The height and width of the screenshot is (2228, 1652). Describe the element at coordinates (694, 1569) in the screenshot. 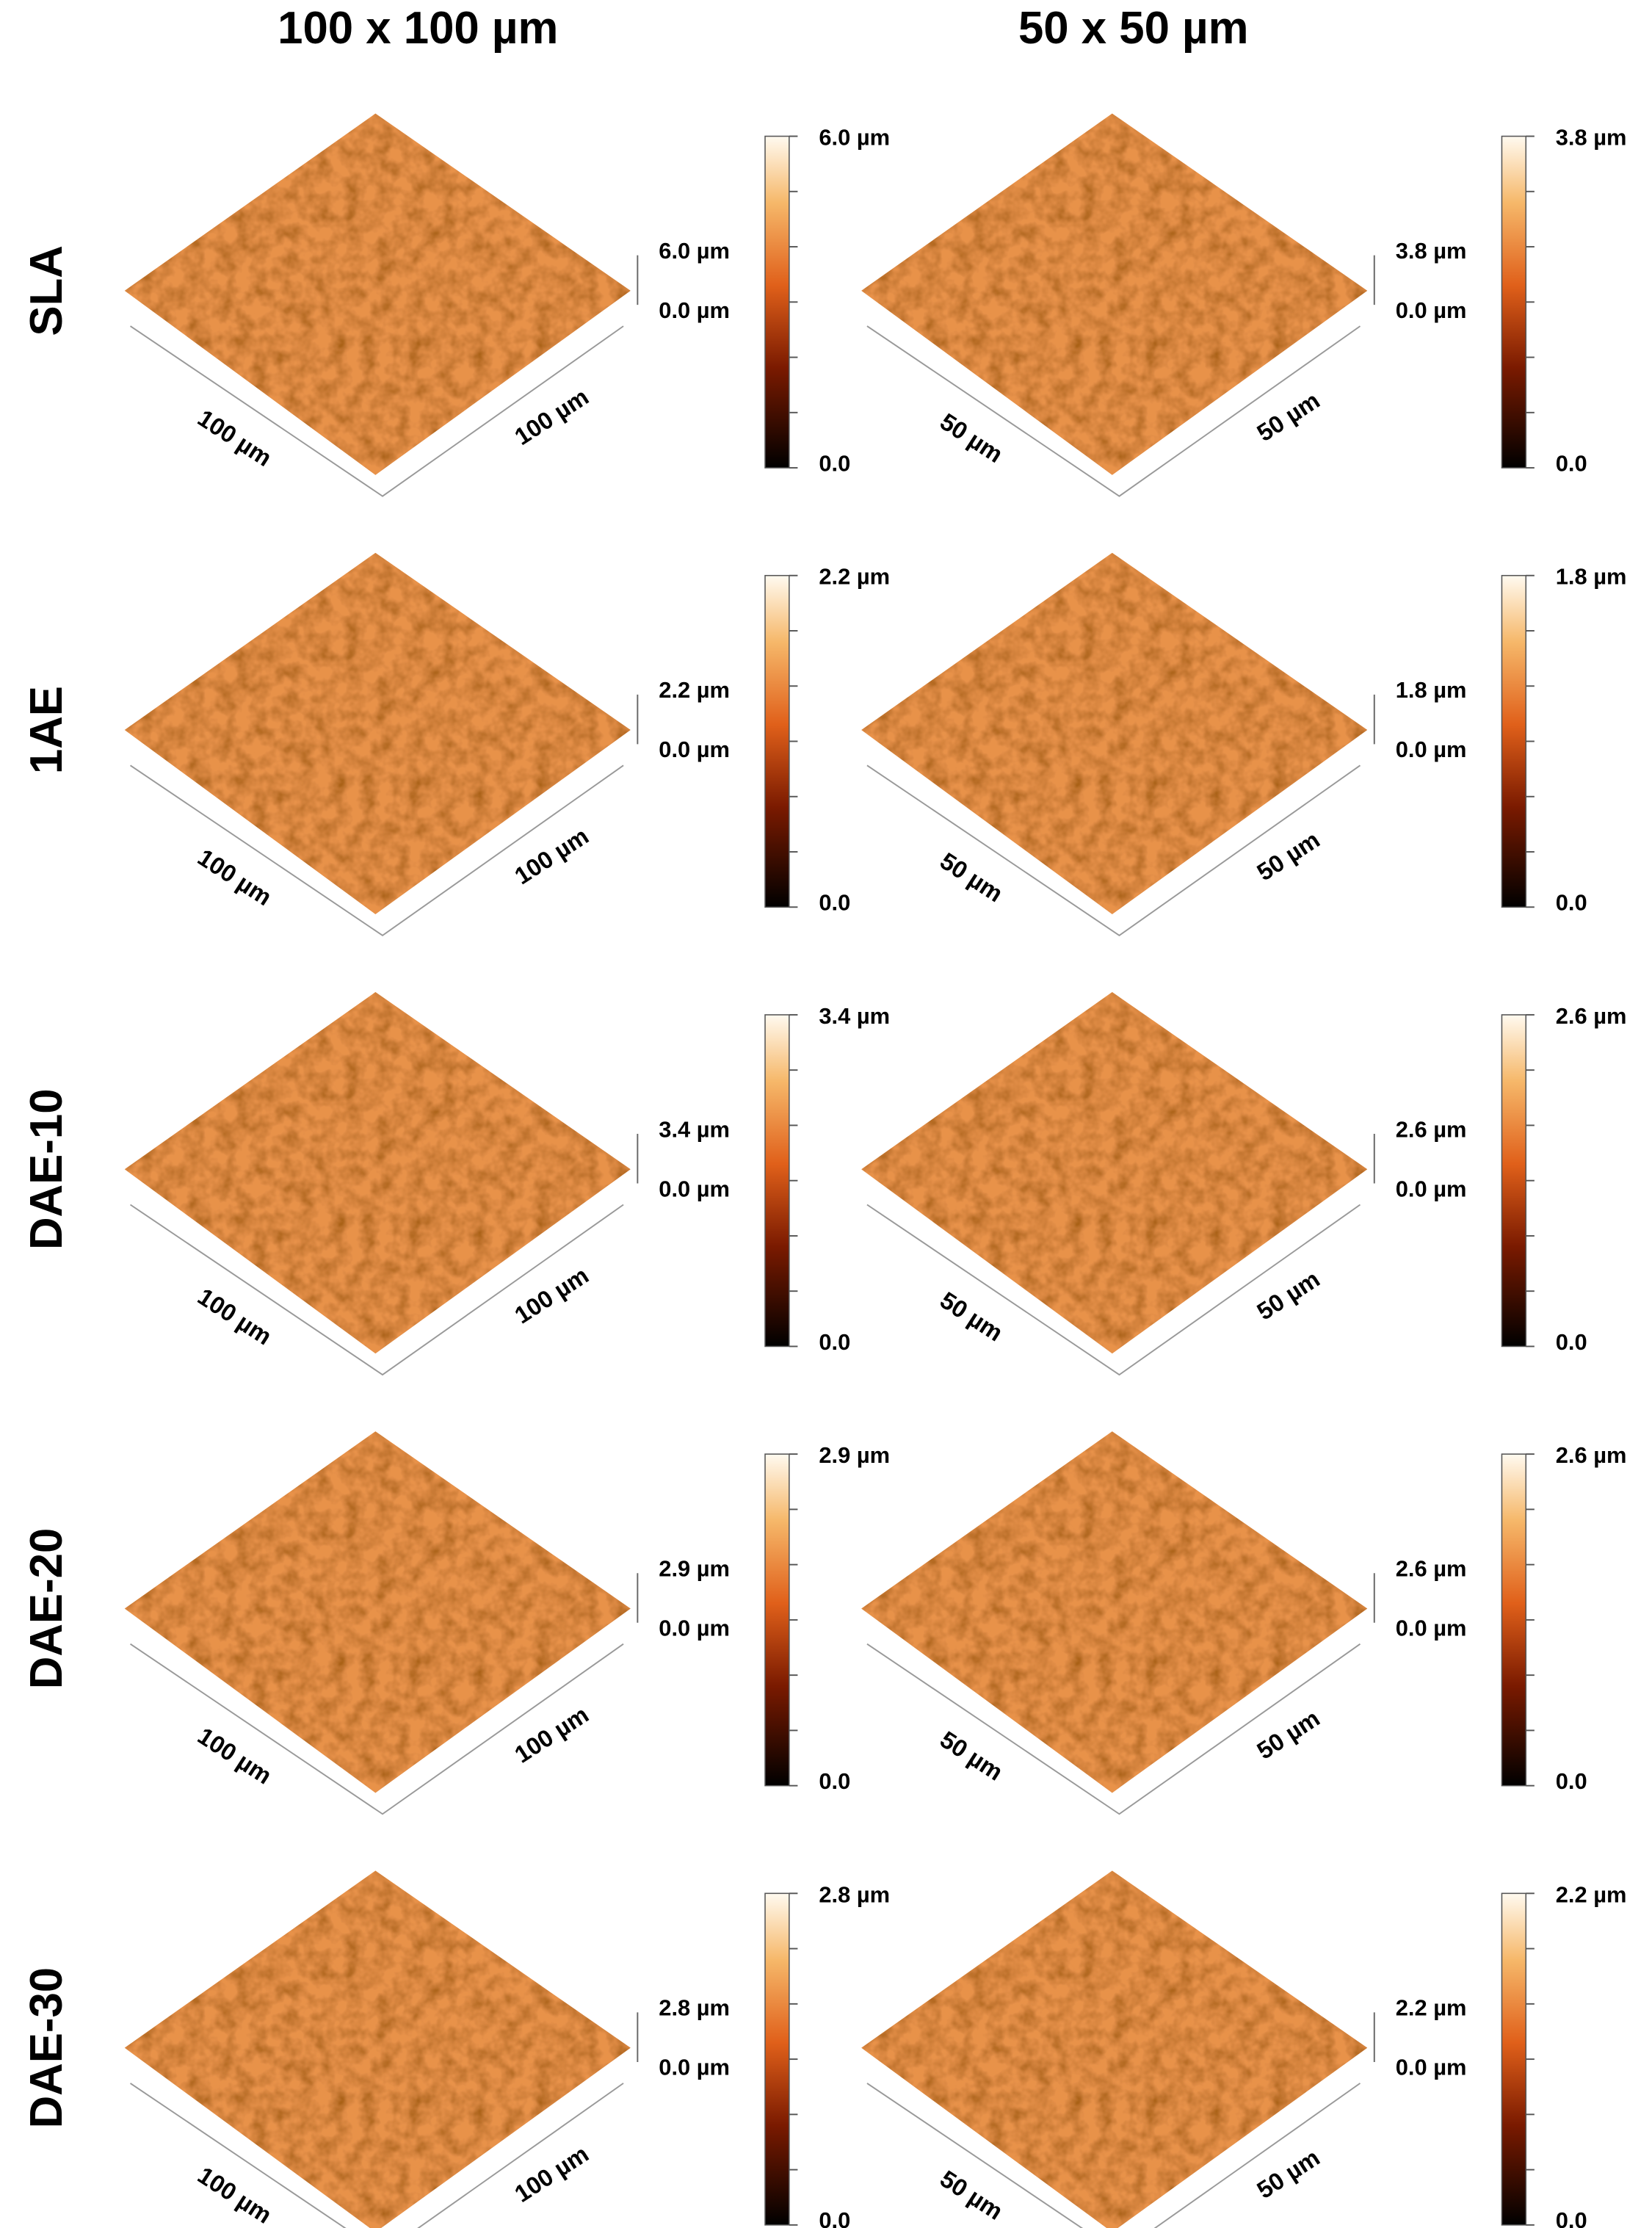

I see `z-top-label: 2.9 µm` at that location.